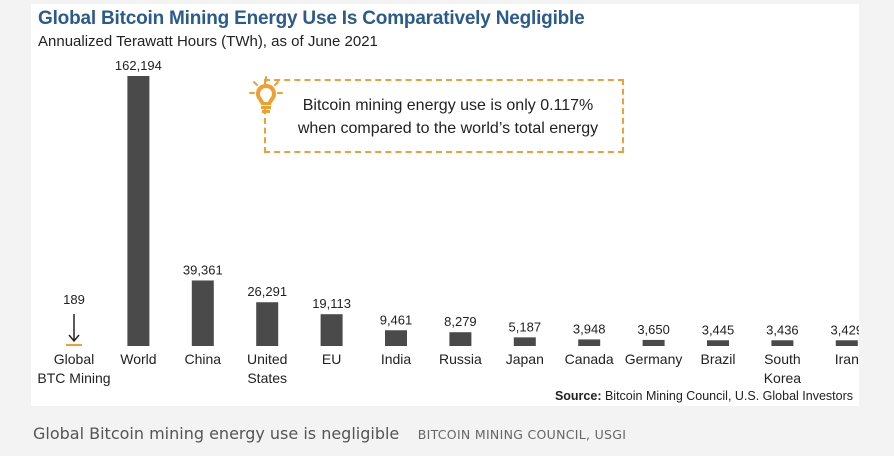  What do you see at coordinates (74, 299) in the screenshot?
I see `value-label: 189` at bounding box center [74, 299].